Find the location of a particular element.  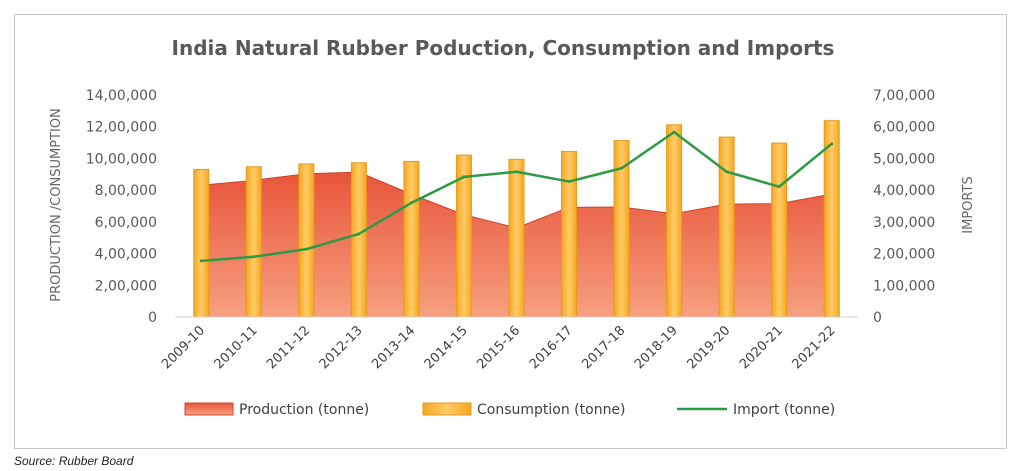

x-tick-label: 2021-22 is located at coordinates (814, 347).